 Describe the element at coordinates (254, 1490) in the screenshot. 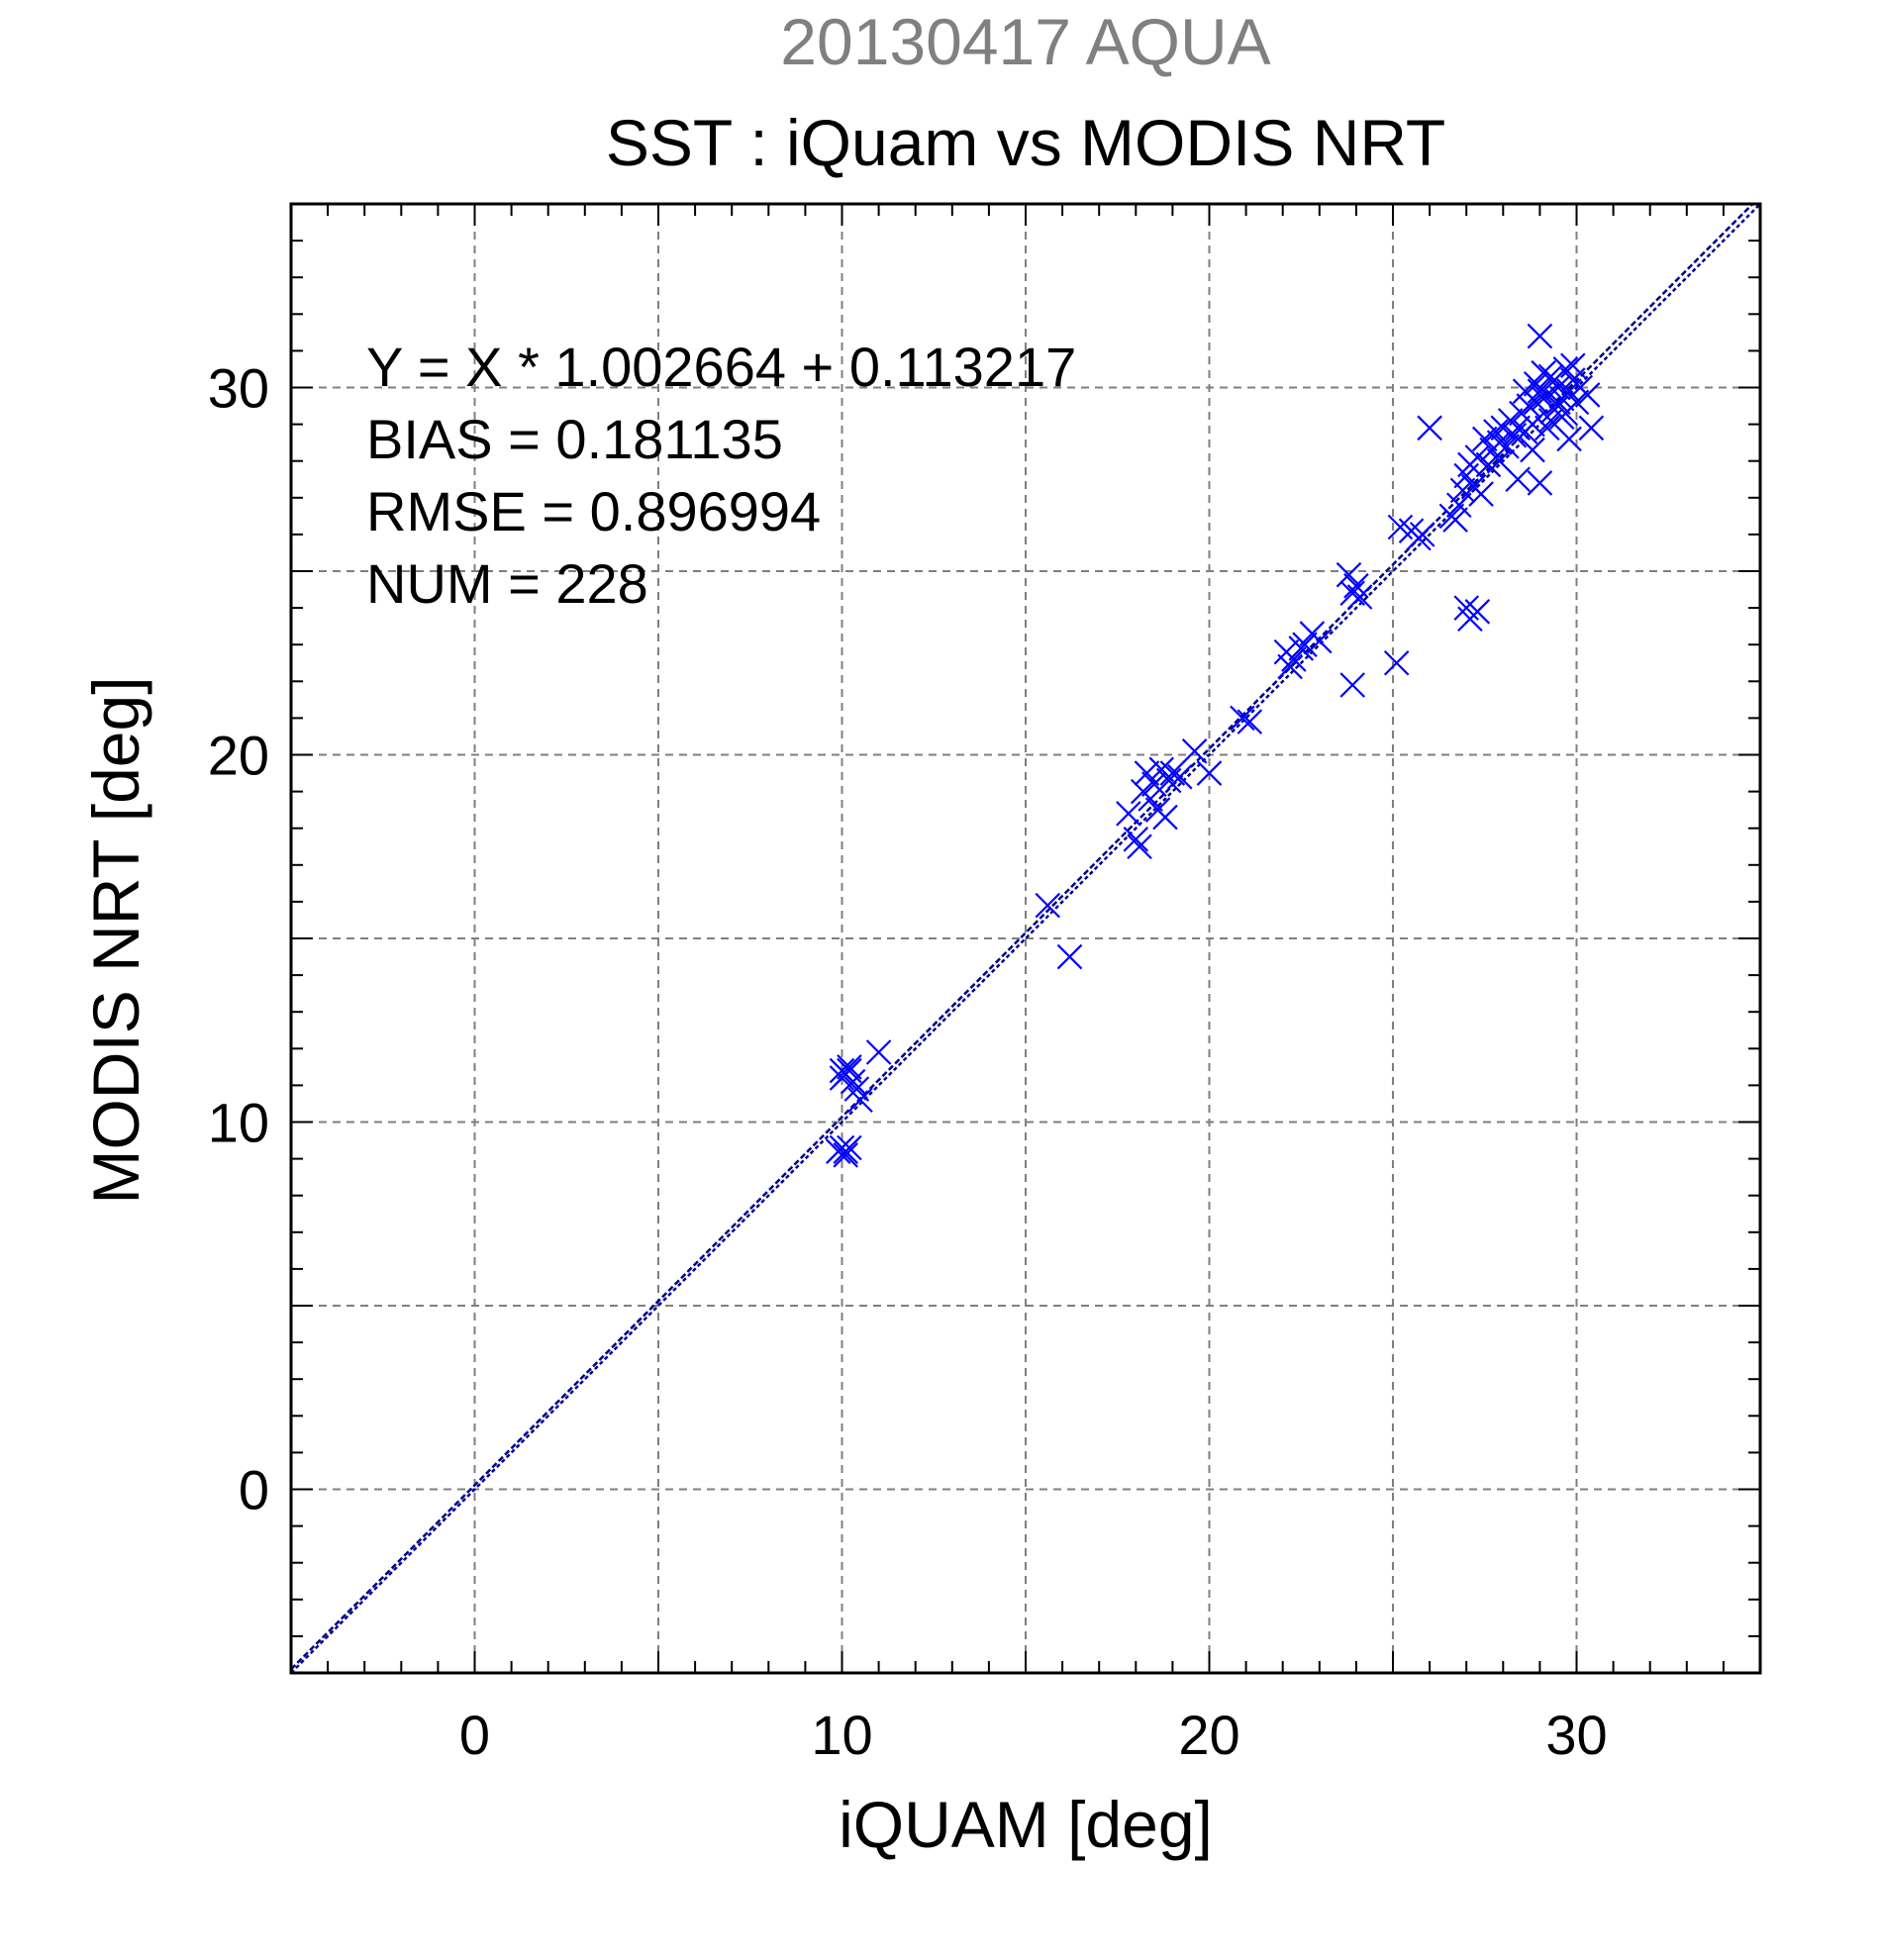

I see `y-tick-label: 0` at that location.